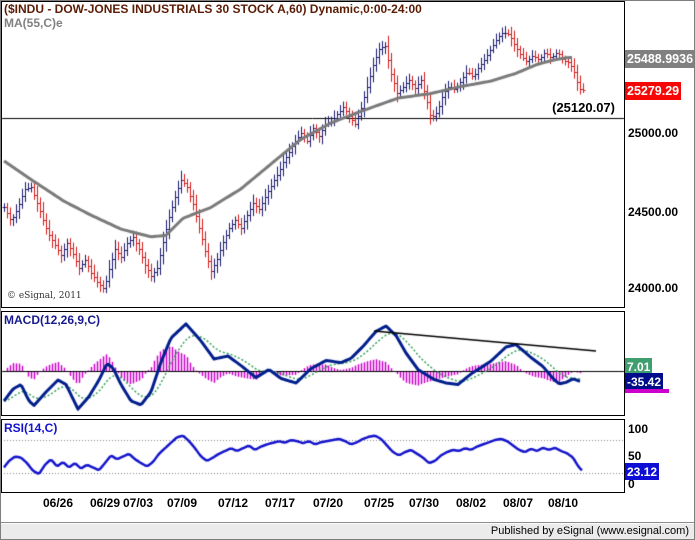 This screenshot has width=695, height=540. What do you see at coordinates (58, 503) in the screenshot?
I see `date-axis-tick: 06/26` at bounding box center [58, 503].